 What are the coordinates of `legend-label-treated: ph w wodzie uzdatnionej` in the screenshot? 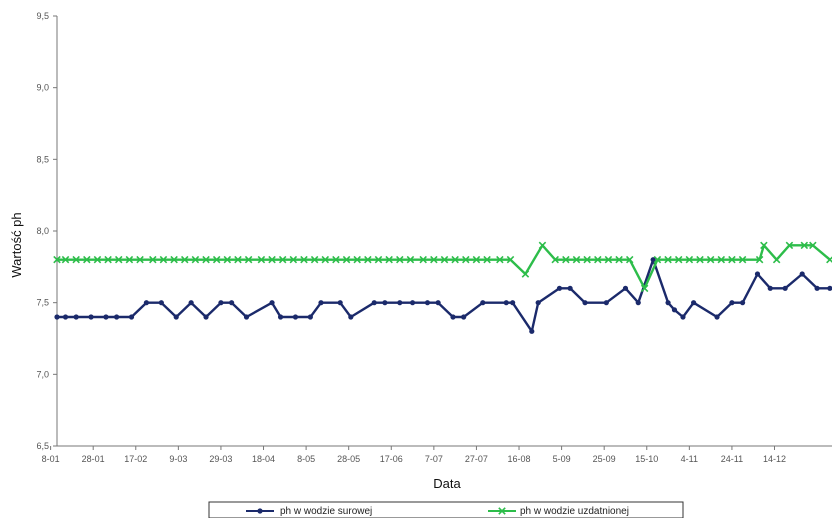 It's located at (574, 511).